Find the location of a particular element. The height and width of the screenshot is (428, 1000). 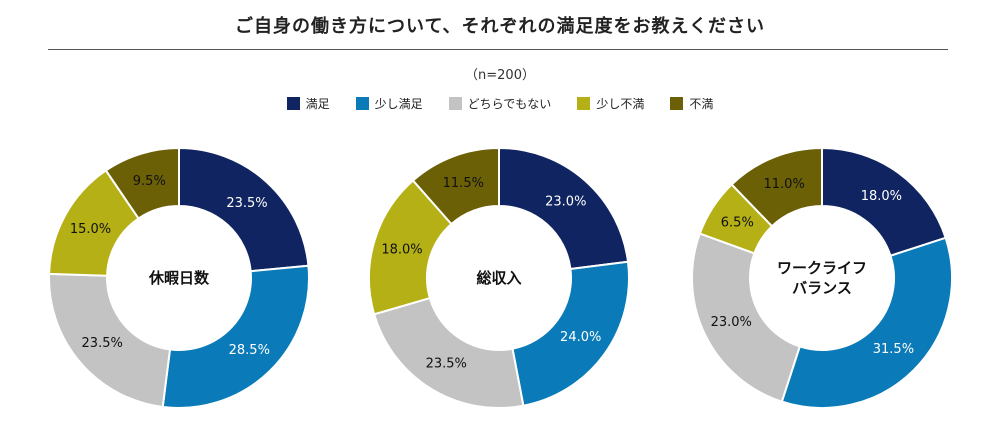

legend-item-dissatisfied: 不満 is located at coordinates (691, 103).